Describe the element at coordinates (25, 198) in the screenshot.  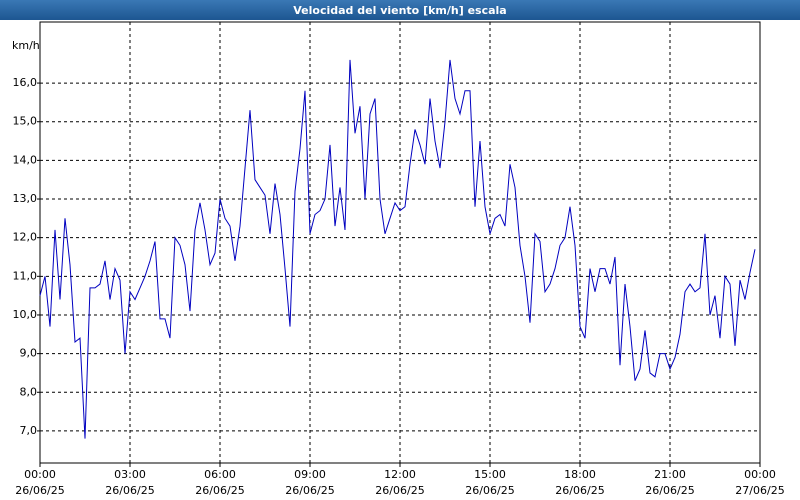
I see `y-tick-label: 13,0` at that location.